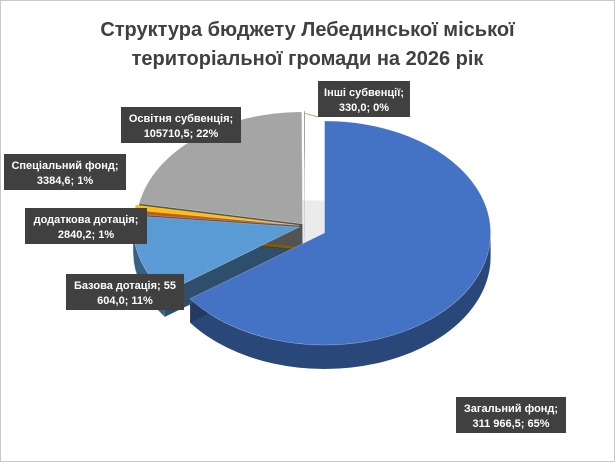  Describe the element at coordinates (86, 235) in the screenshot. I see `data-label-value: 2840,2; 1%` at that location.